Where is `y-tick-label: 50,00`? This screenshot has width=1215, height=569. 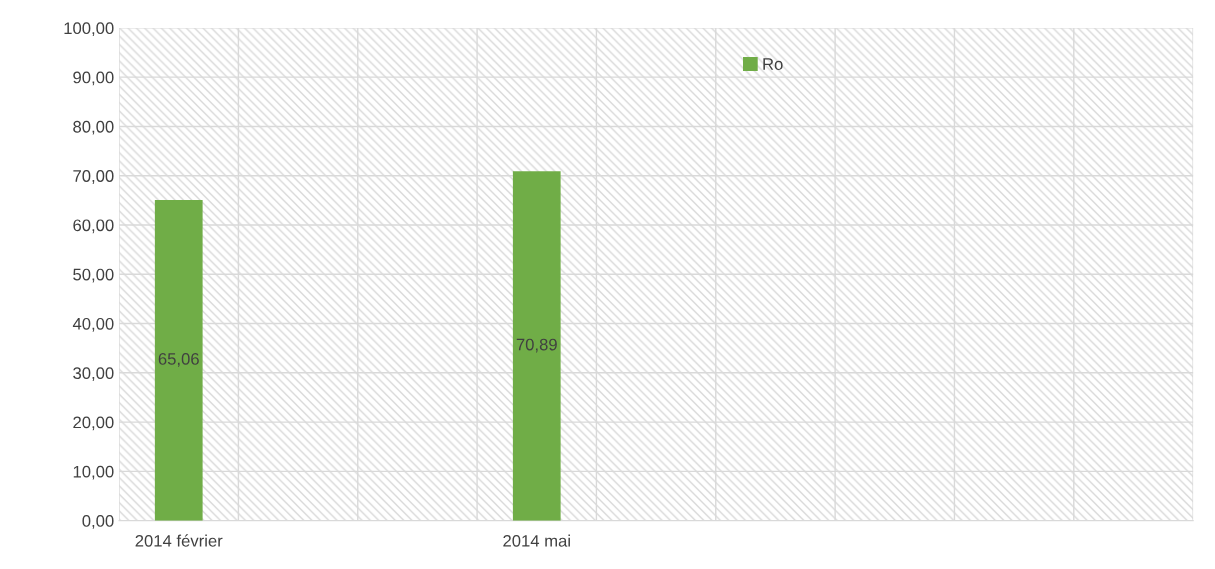 y-tick-label: 50,00 is located at coordinates (93, 275).